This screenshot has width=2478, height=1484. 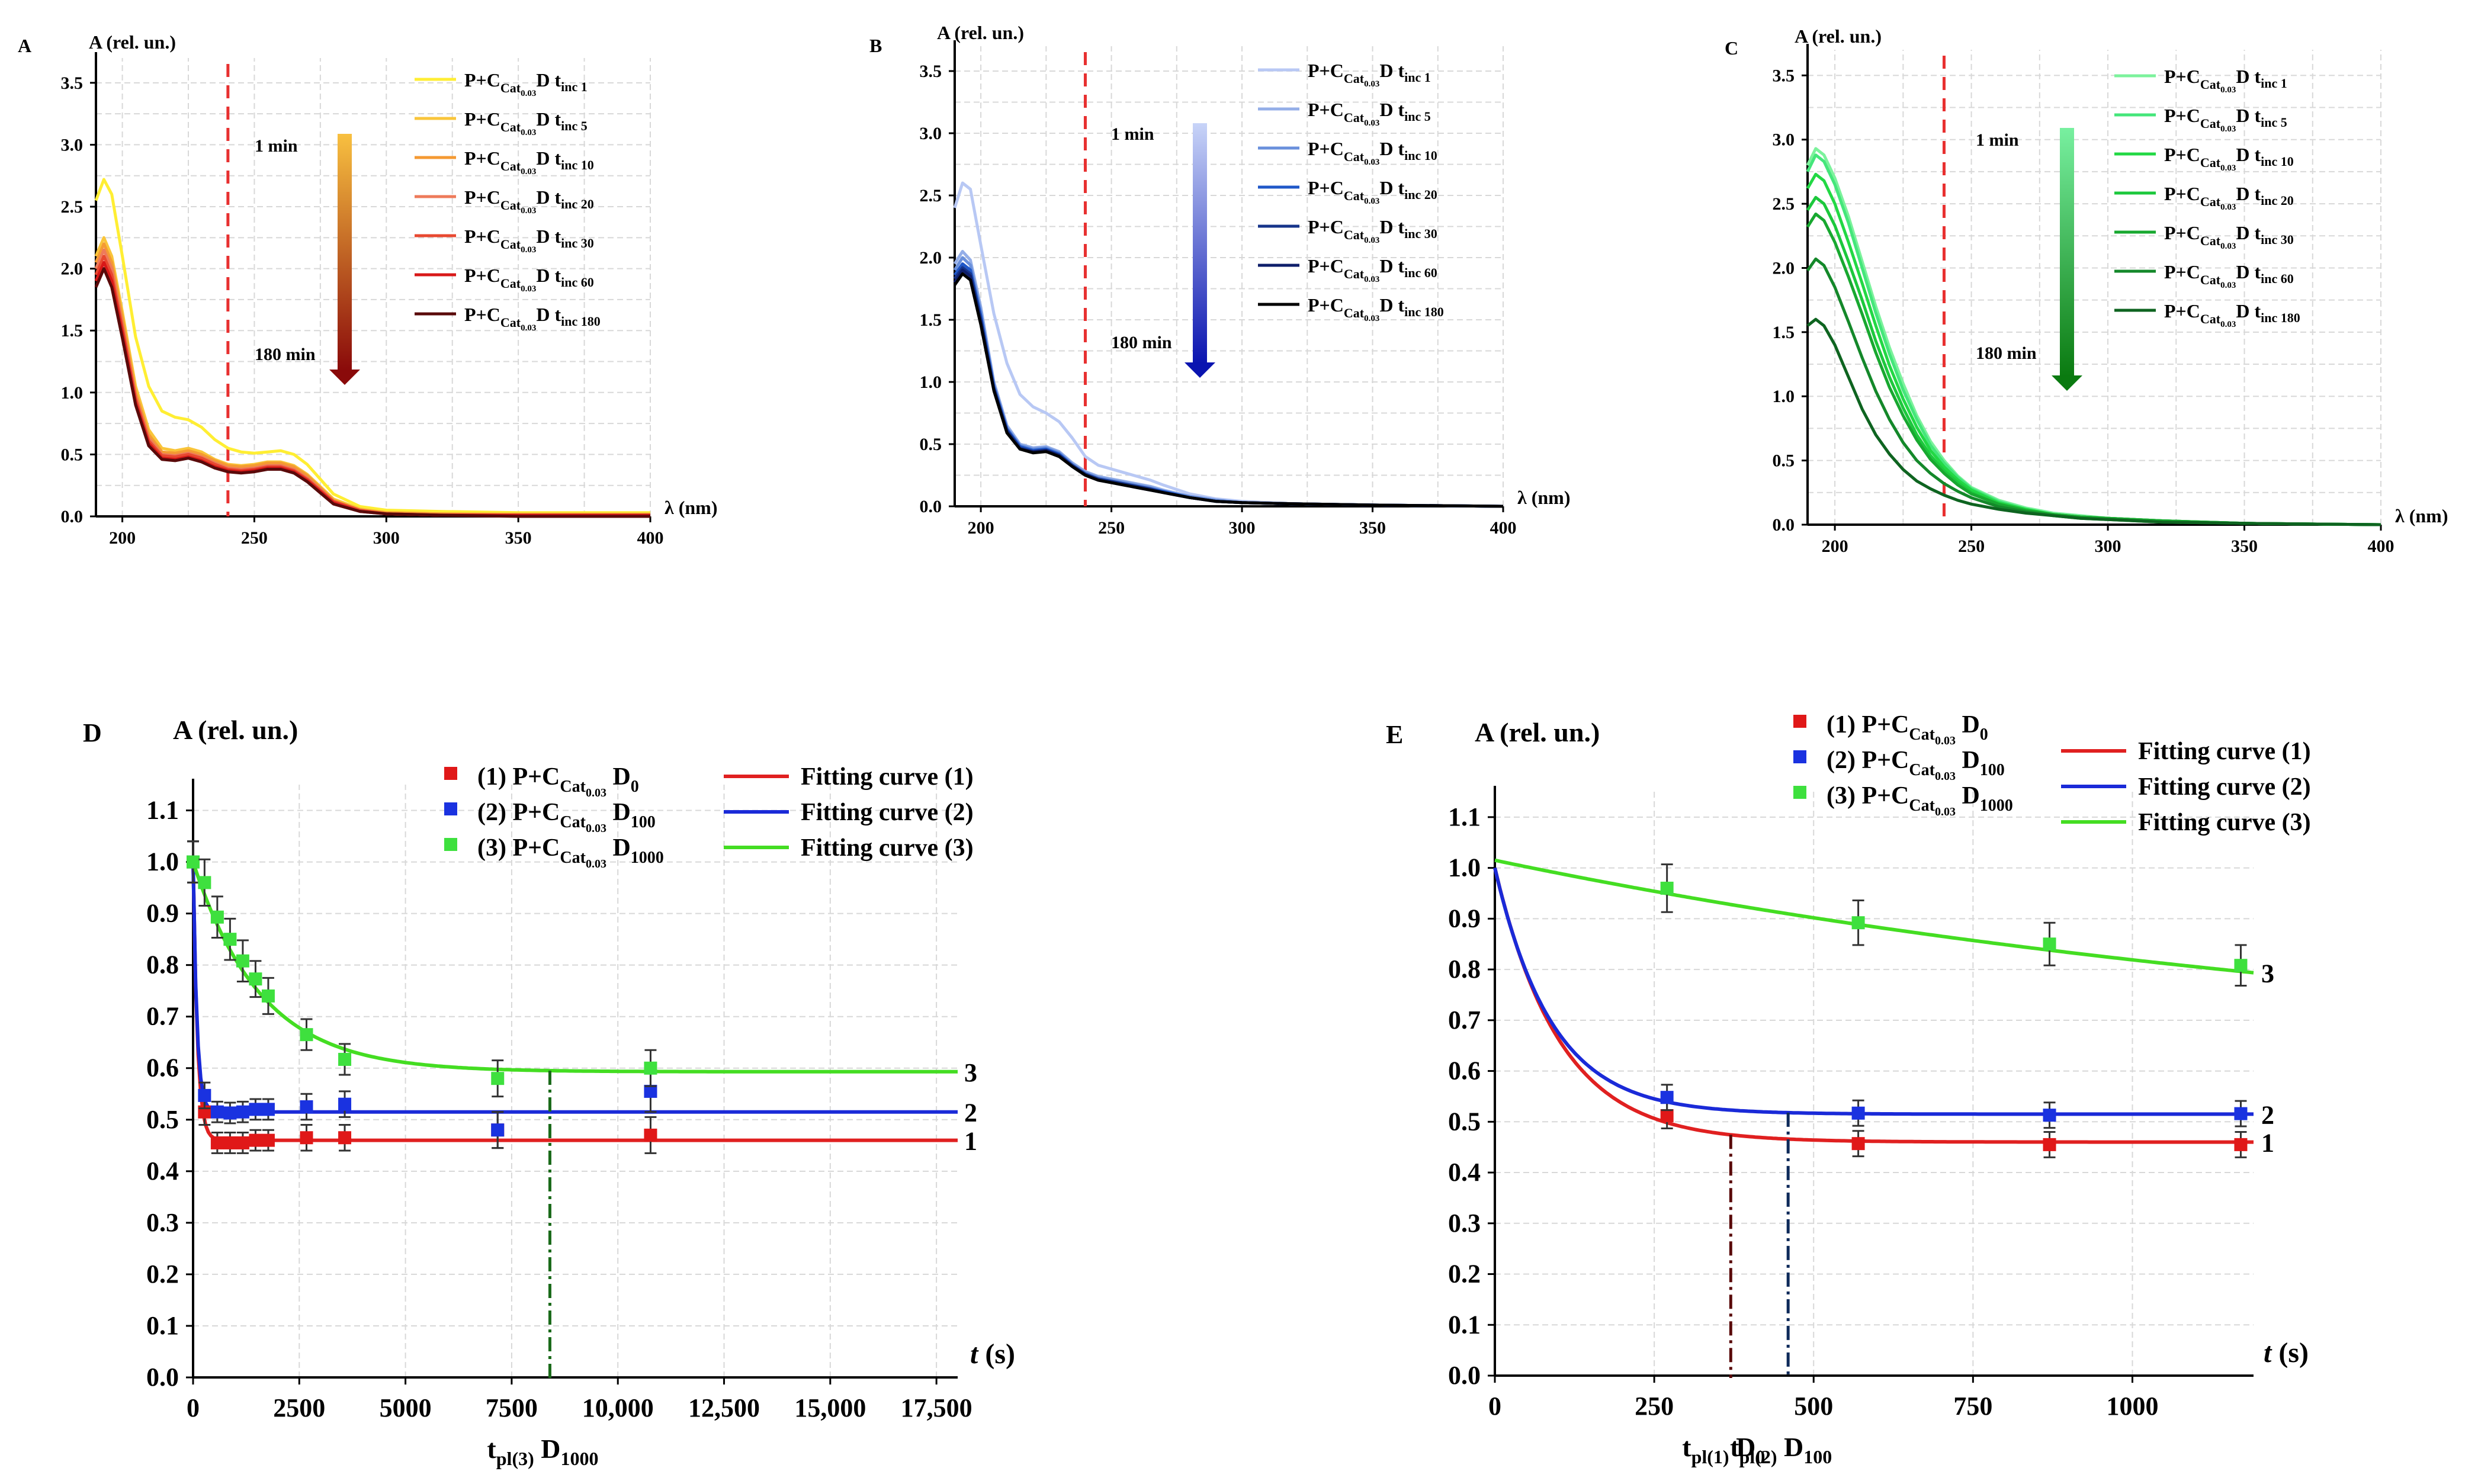 I want to click on x-tick-label: 0, so click(x=1494, y=1407).